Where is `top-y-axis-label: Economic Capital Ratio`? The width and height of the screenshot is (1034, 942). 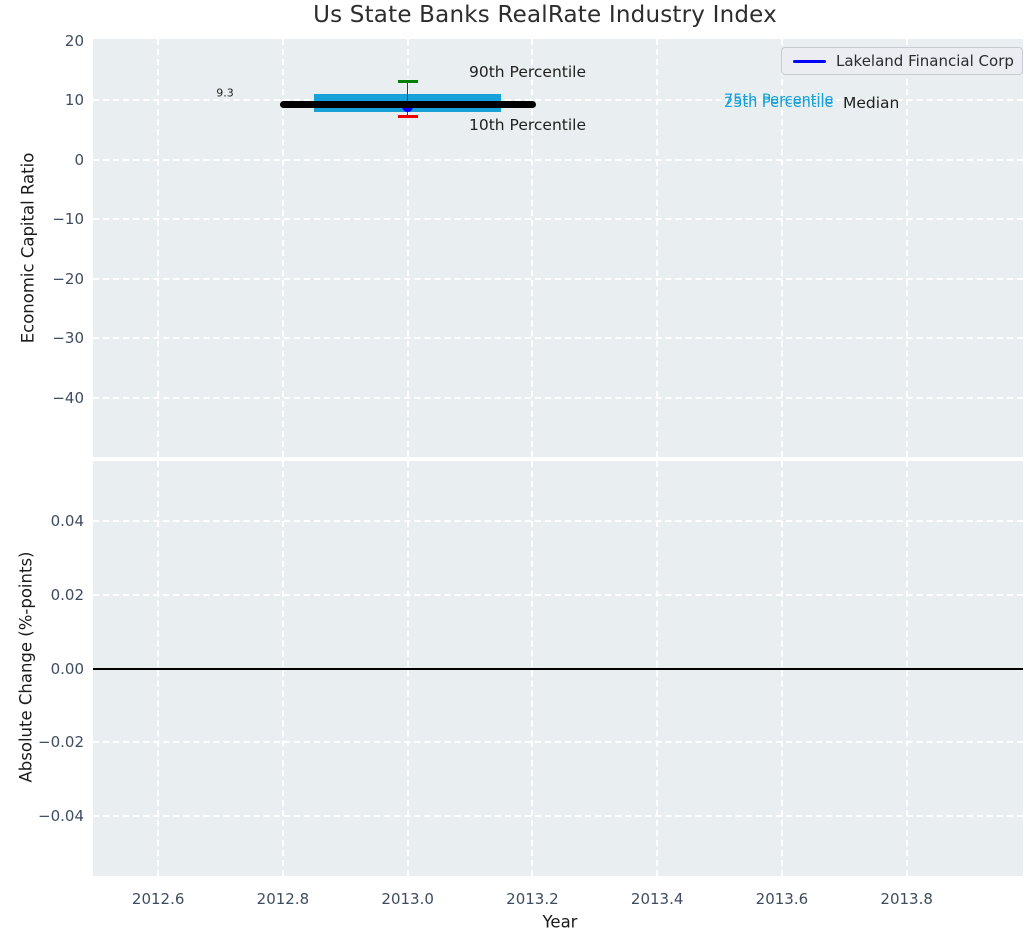 top-y-axis-label: Economic Capital Ratio is located at coordinates (28, 248).